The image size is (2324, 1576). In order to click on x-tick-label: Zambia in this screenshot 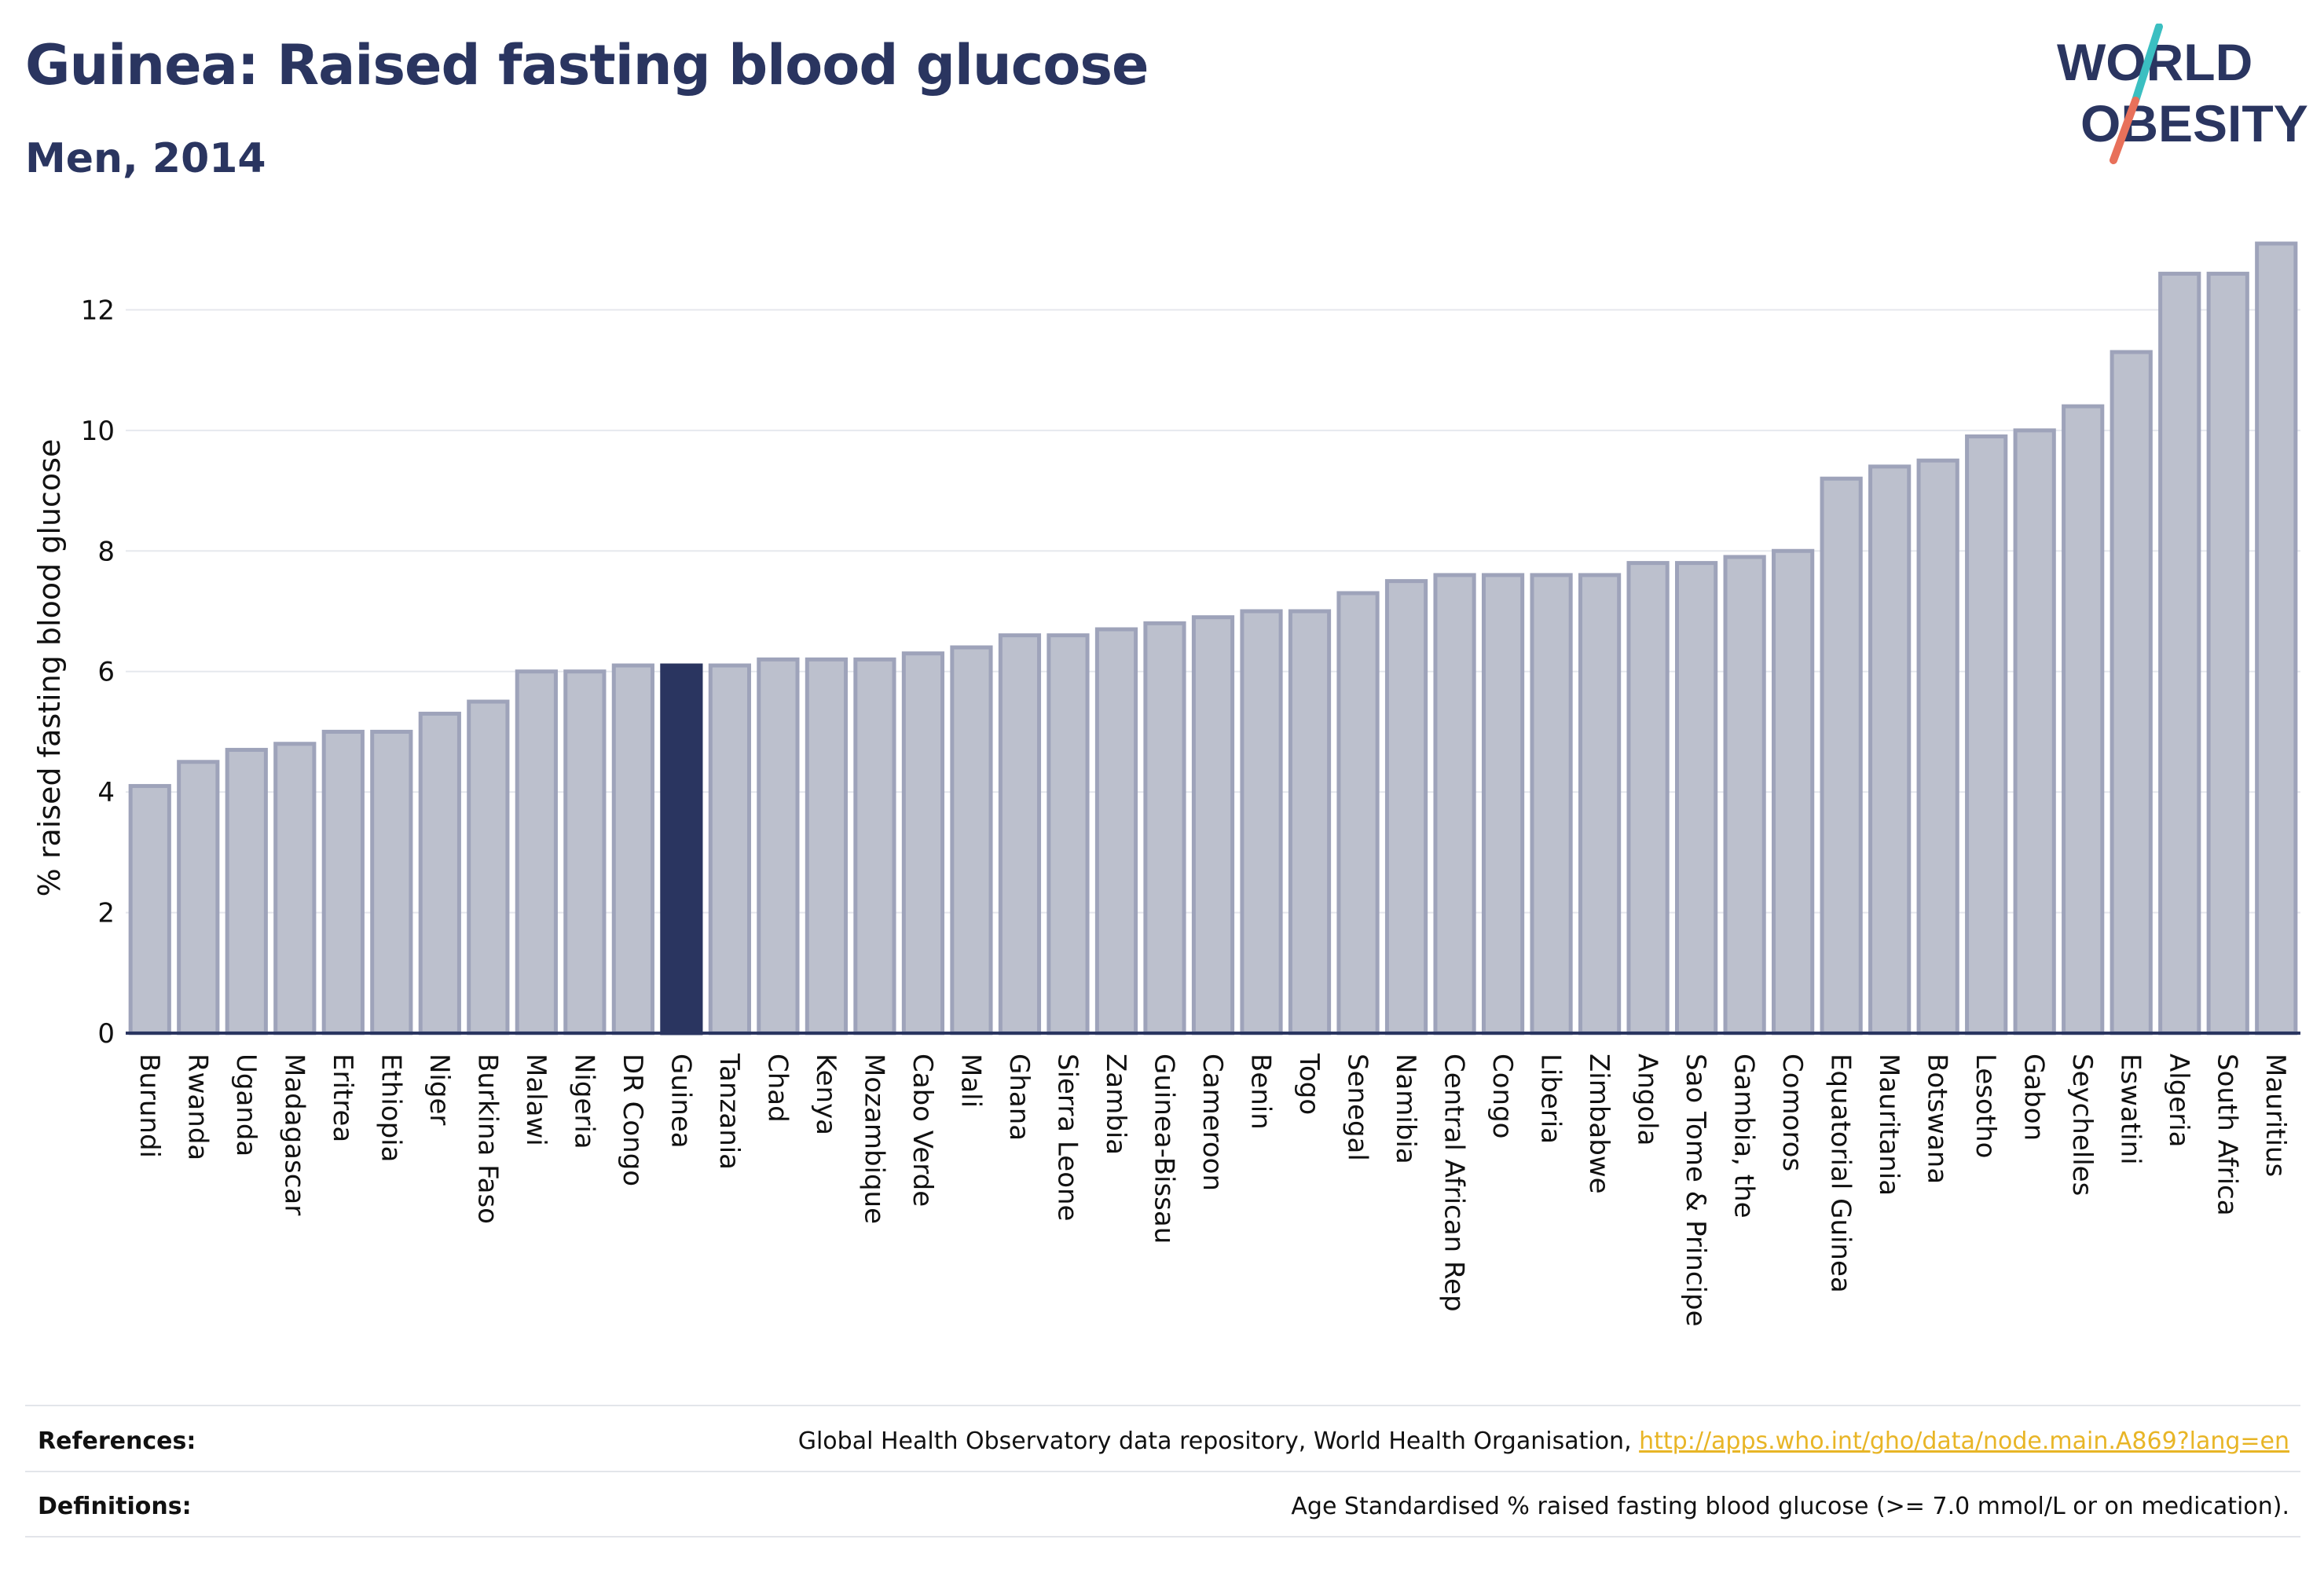, I will do `click(1115, 1104)`.